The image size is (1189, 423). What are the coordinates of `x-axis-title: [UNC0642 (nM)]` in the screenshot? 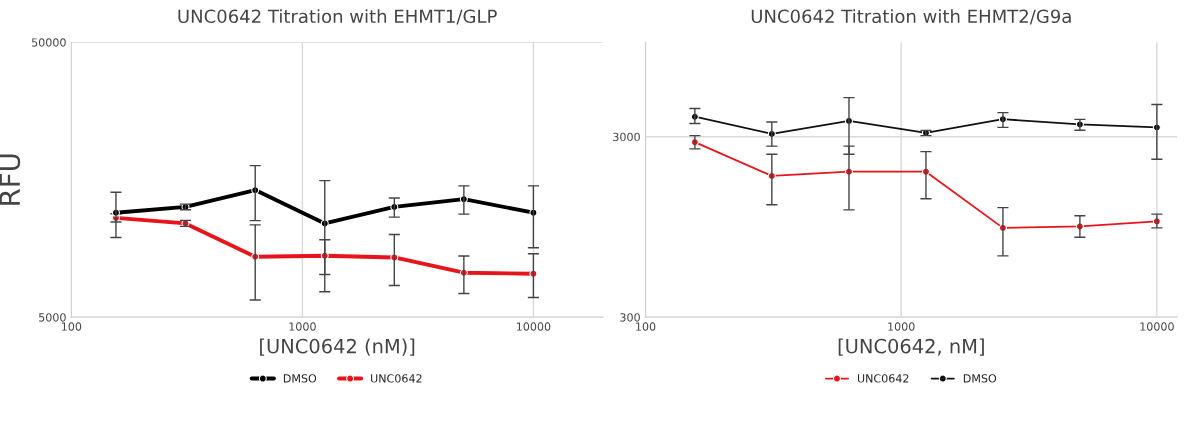 It's located at (337, 347).